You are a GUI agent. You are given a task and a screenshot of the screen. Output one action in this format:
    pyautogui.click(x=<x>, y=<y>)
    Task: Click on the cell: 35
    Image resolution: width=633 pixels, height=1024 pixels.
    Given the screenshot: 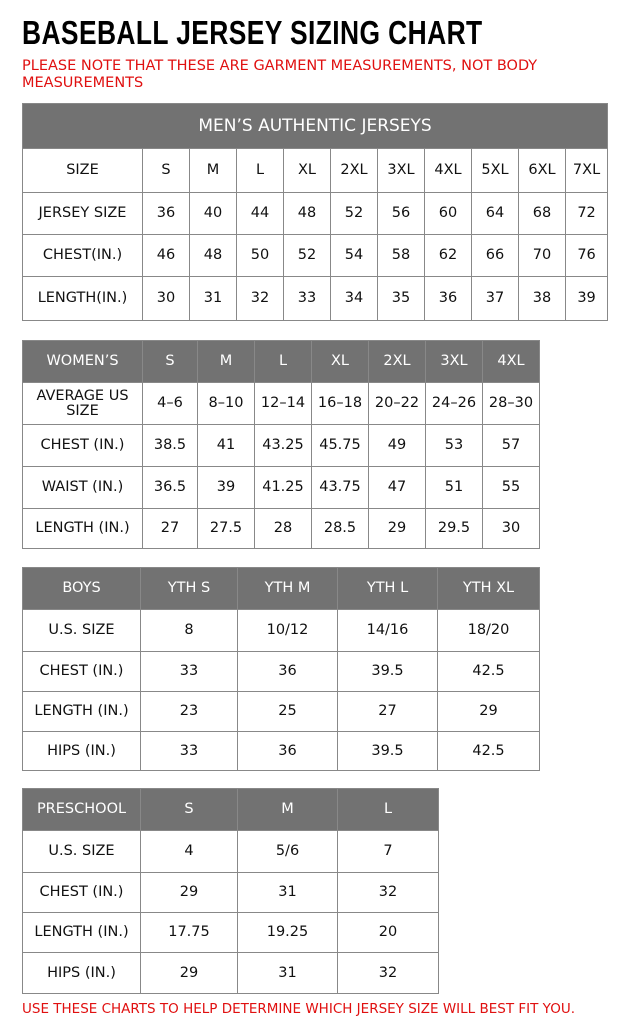 What is the action you would take?
    pyautogui.click(x=401, y=298)
    